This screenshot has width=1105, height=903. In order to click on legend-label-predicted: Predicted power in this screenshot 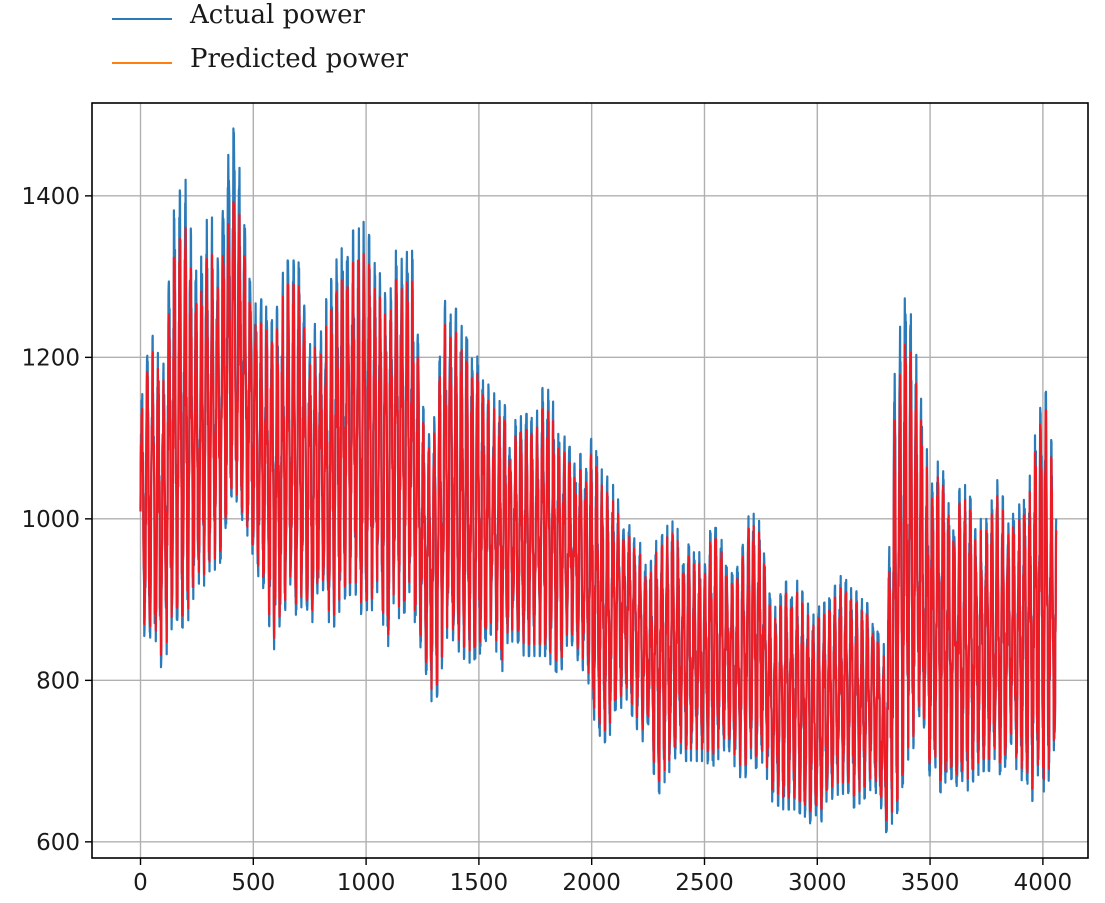, I will do `click(299, 59)`.